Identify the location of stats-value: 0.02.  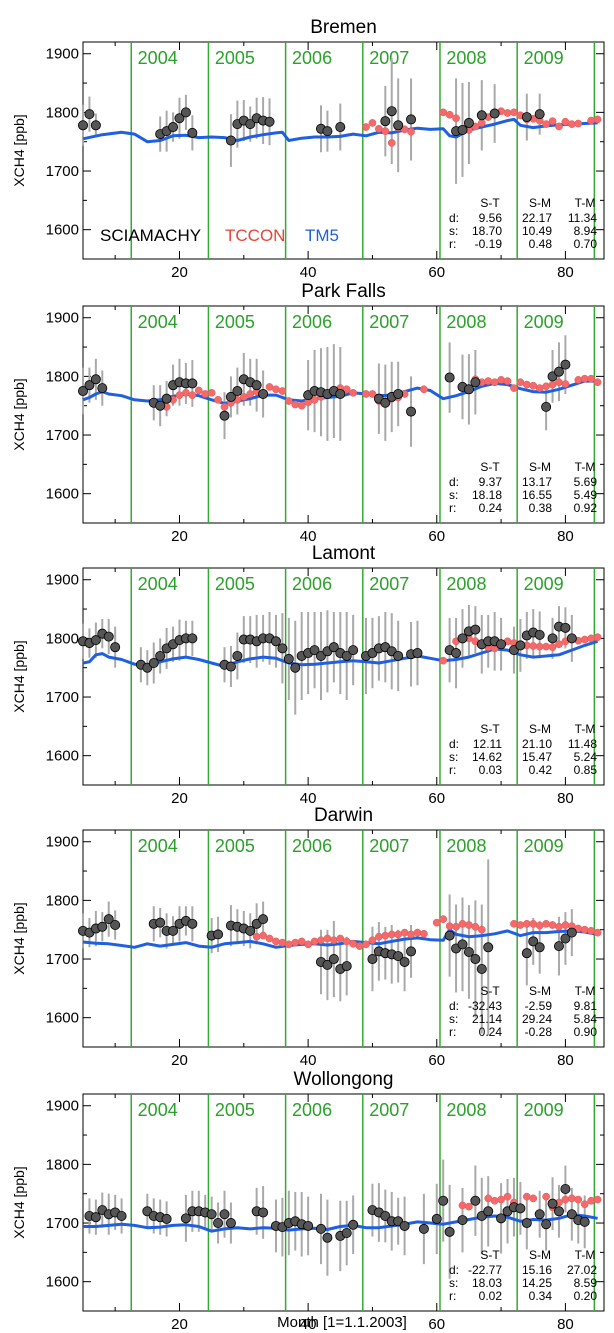
(491, 1296).